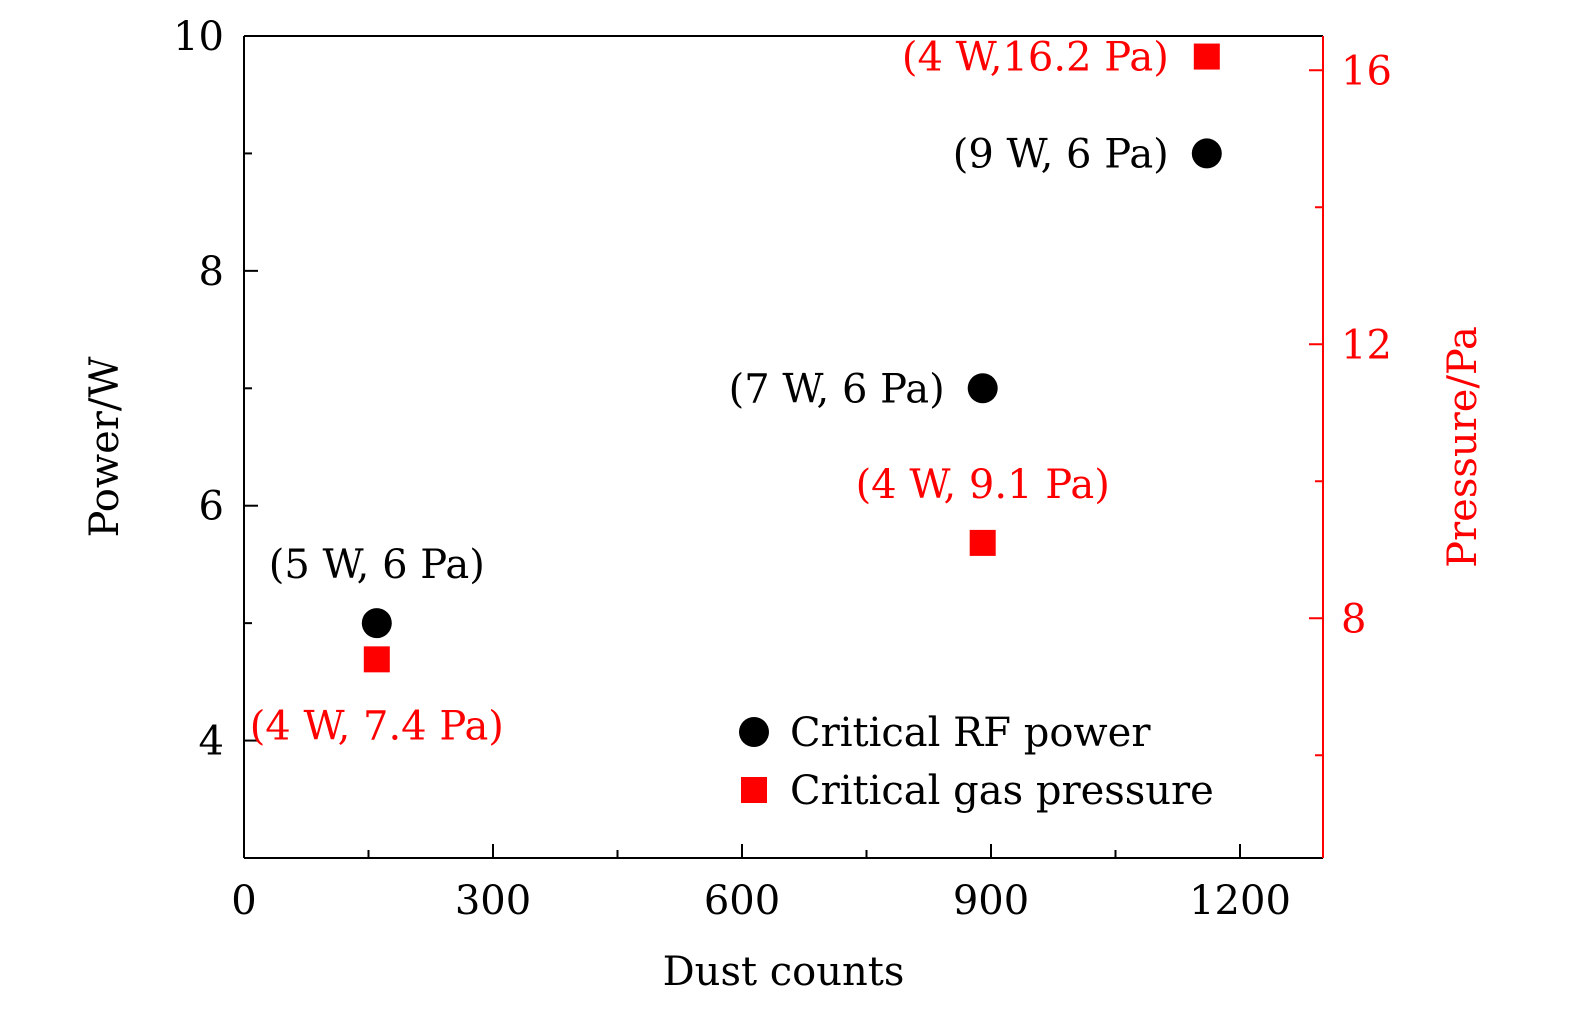  Describe the element at coordinates (243, 901) in the screenshot. I see `x-tick-label: 0` at that location.